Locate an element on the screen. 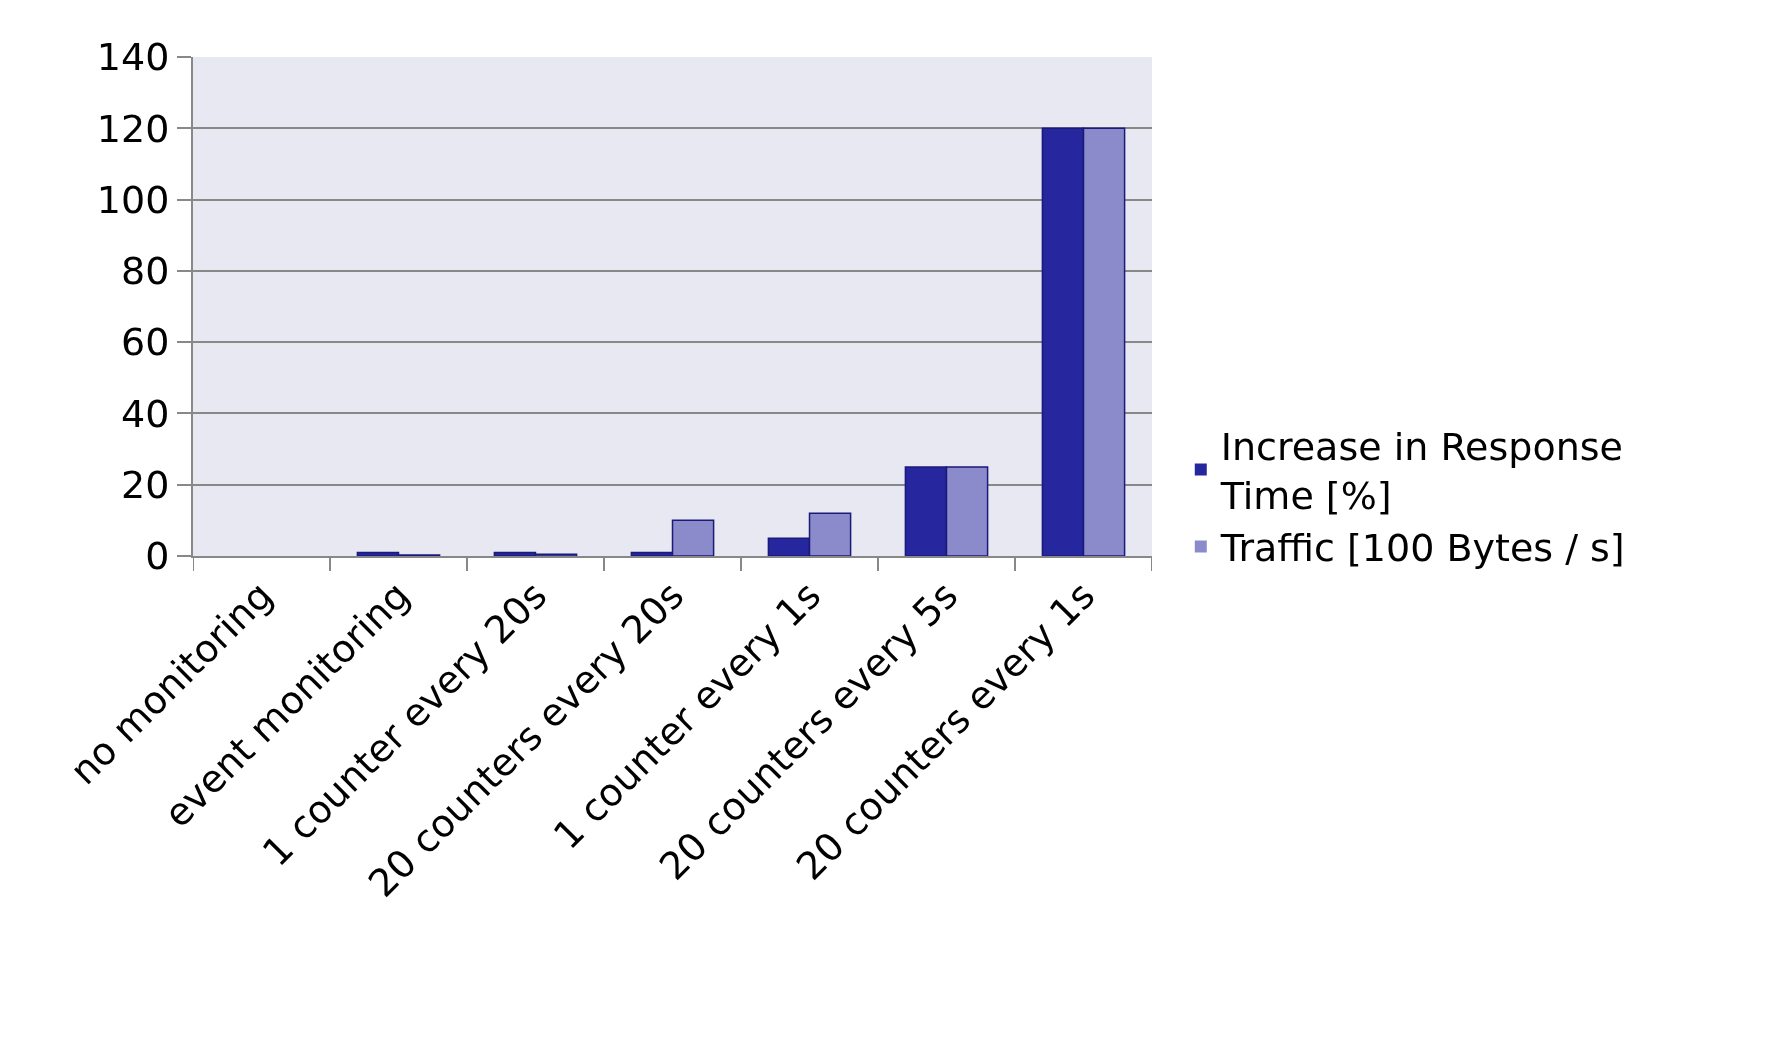  y-tick-label: 40 is located at coordinates (145, 413).